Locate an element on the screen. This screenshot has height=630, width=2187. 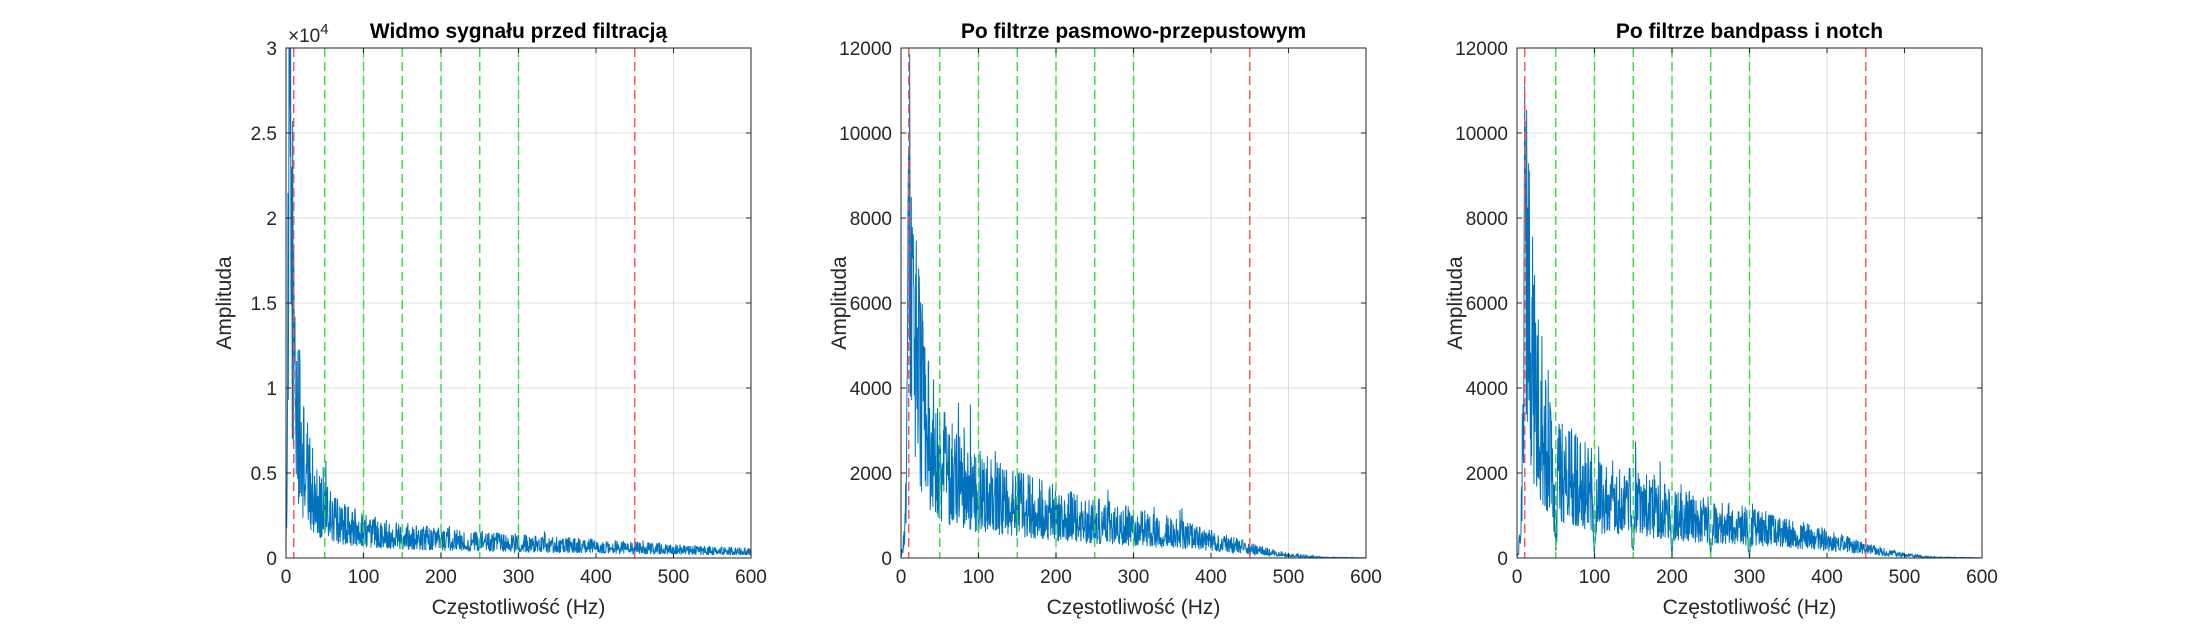
y-tick-label: 3 is located at coordinates (271, 49).